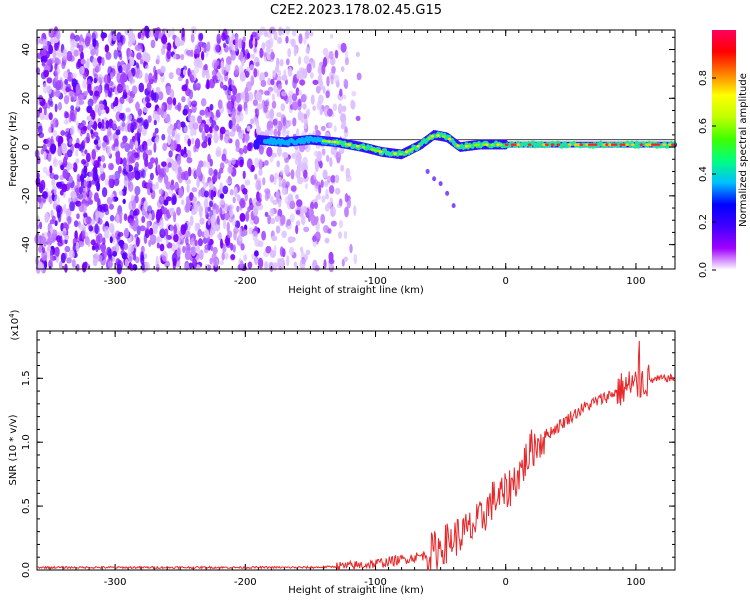 The height and width of the screenshot is (600, 750). What do you see at coordinates (703, 78) in the screenshot?
I see `colorbar-tick-label: 0.8` at bounding box center [703, 78].